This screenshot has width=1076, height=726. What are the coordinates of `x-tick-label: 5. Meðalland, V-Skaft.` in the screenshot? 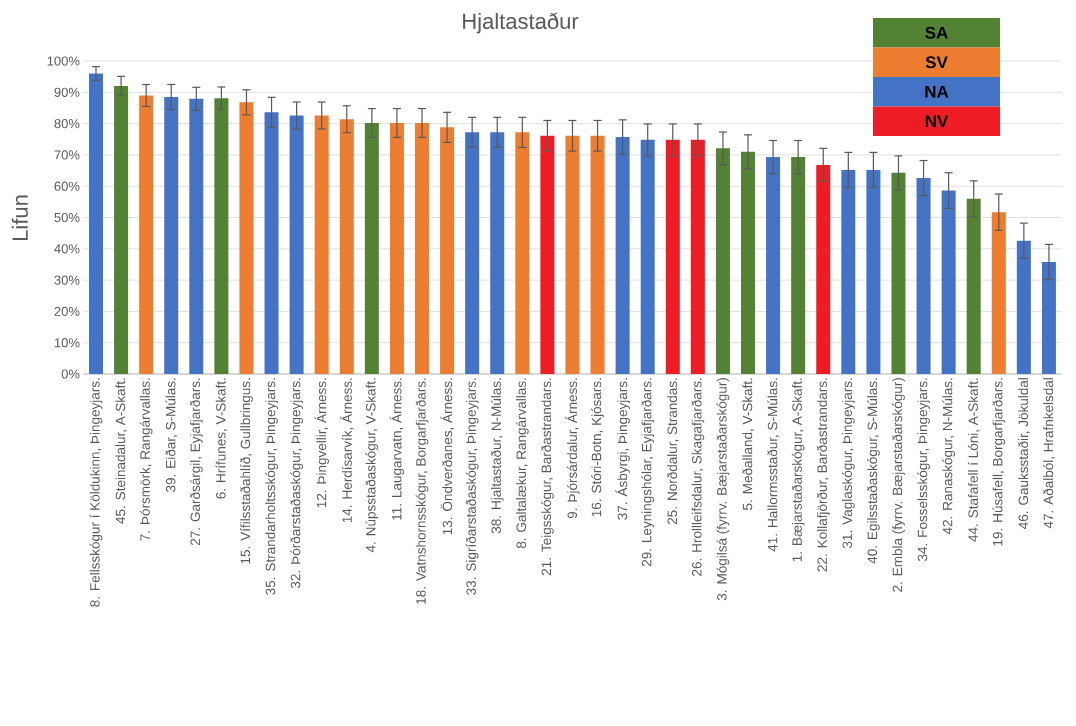 It's located at (748, 444).